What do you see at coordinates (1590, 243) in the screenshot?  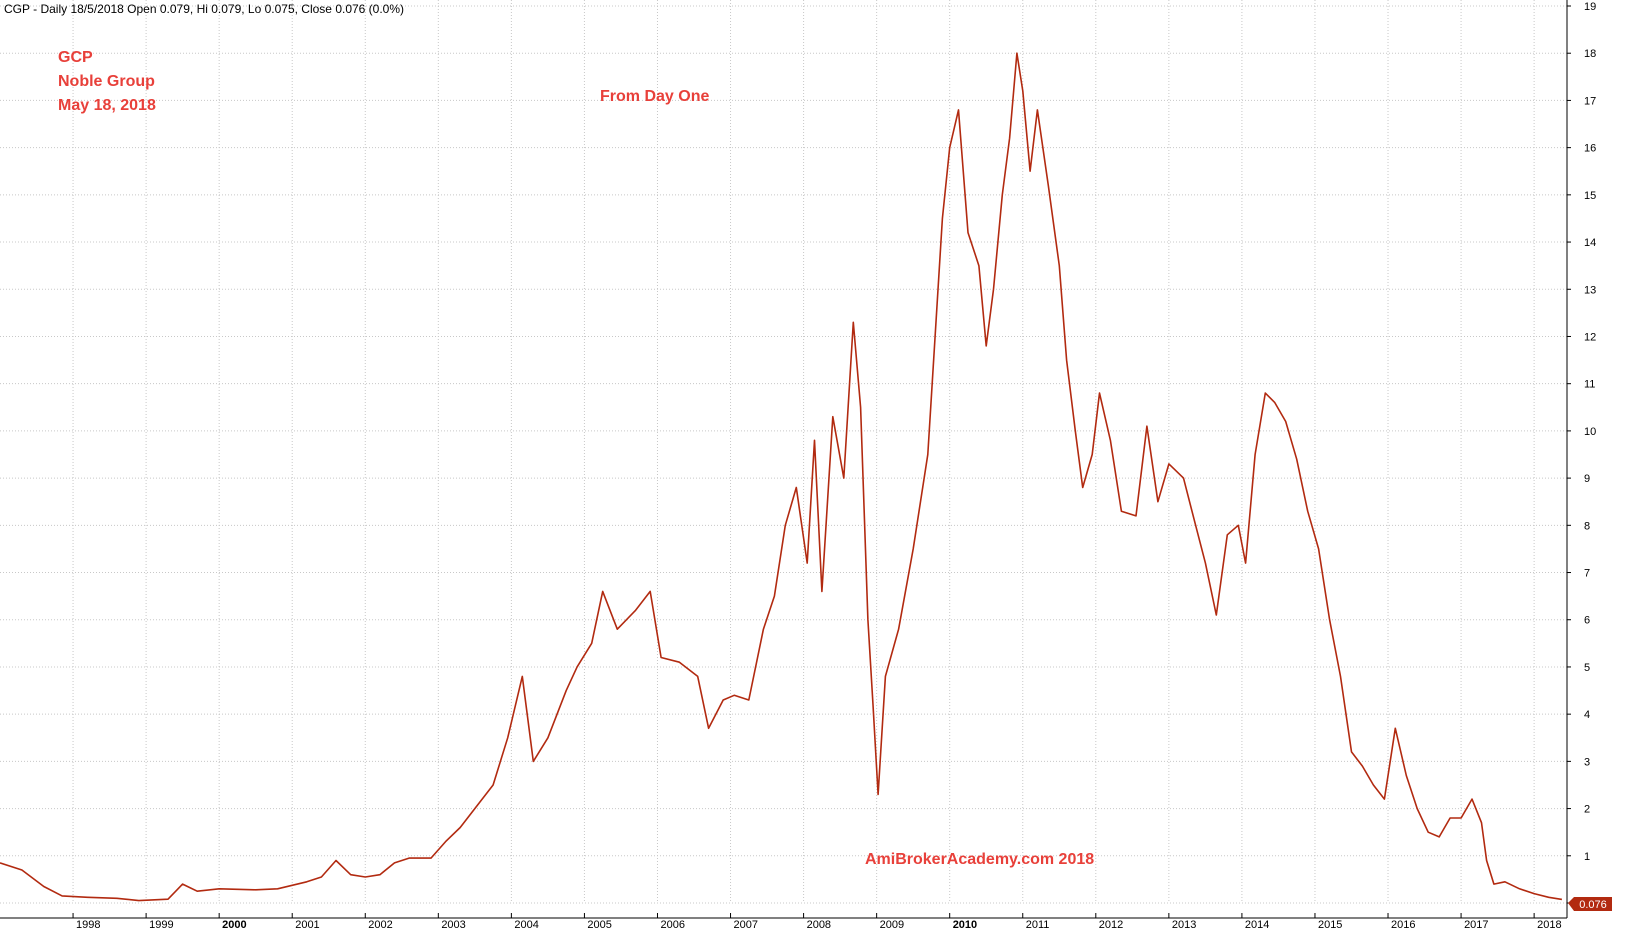 I see `y-tick-label: 14` at bounding box center [1590, 243].